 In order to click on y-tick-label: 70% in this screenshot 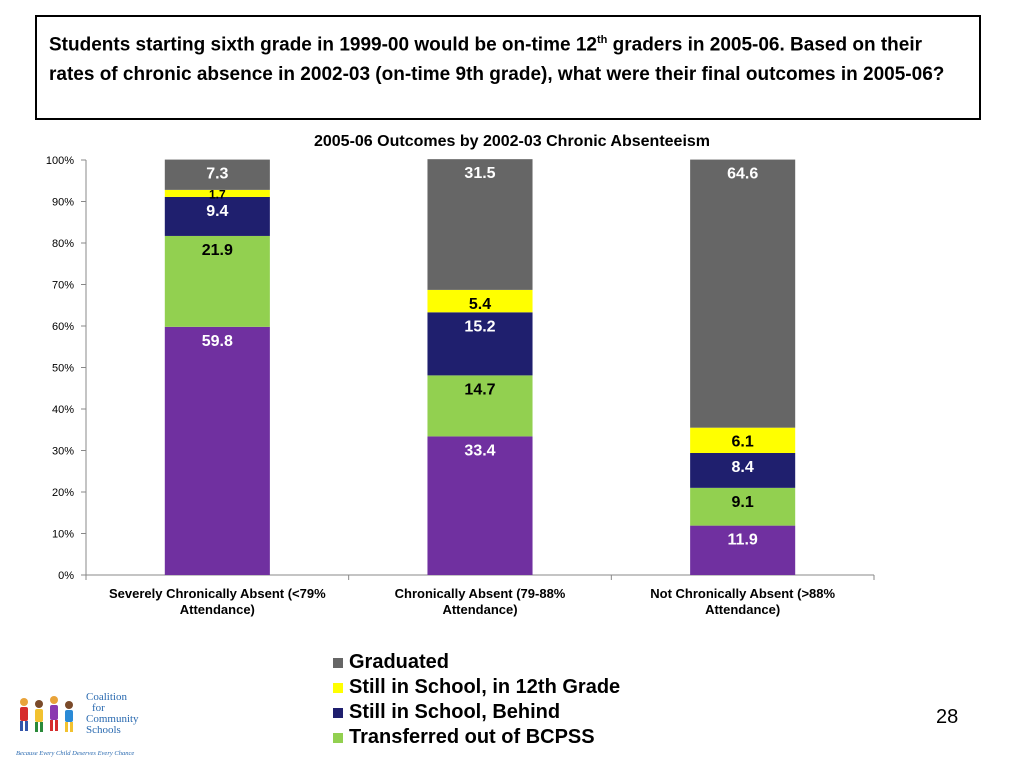, I will do `click(63, 286)`.